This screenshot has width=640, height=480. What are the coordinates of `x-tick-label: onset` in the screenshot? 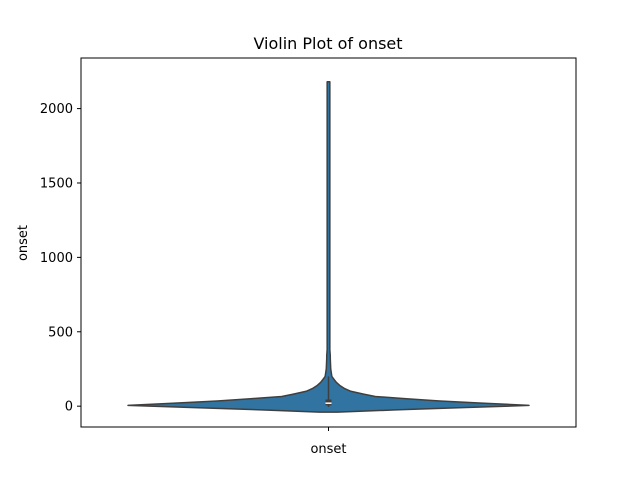 It's located at (328, 449).